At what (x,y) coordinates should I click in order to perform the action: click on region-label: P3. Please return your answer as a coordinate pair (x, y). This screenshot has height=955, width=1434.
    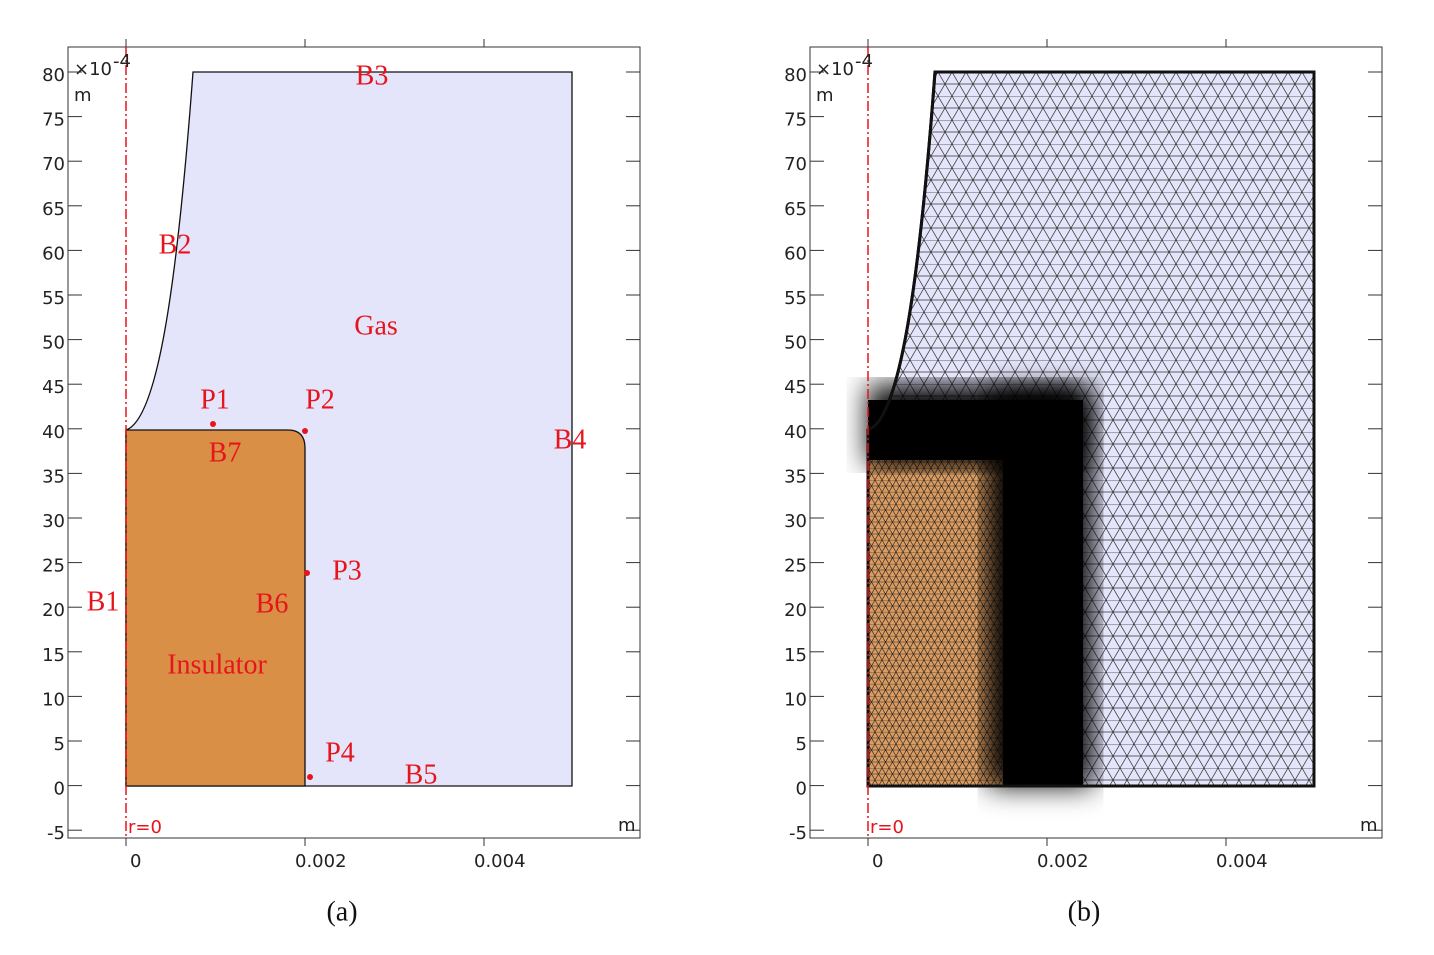
    Looking at the image, I should click on (347, 570).